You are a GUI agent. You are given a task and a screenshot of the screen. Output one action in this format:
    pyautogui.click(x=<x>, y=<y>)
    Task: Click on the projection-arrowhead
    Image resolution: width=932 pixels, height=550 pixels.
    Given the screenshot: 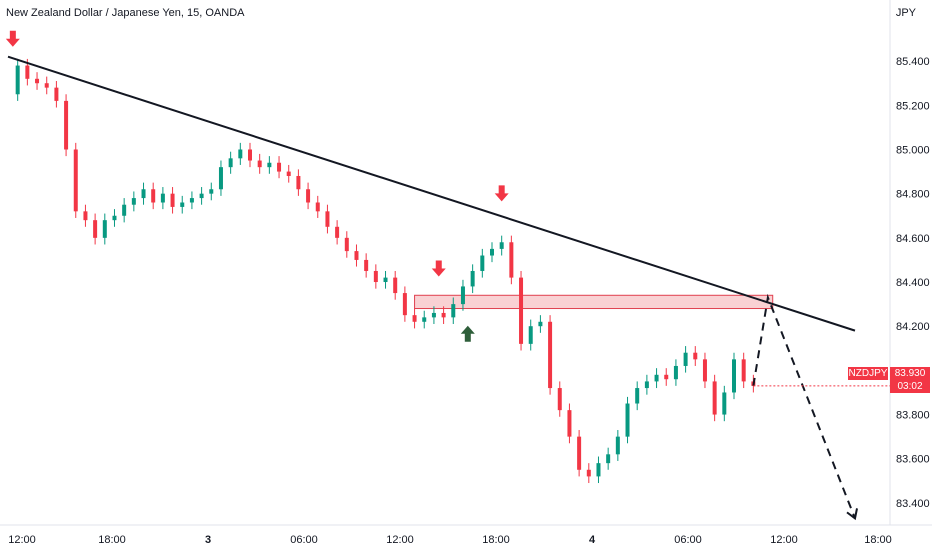 What is the action you would take?
    pyautogui.click(x=852, y=514)
    